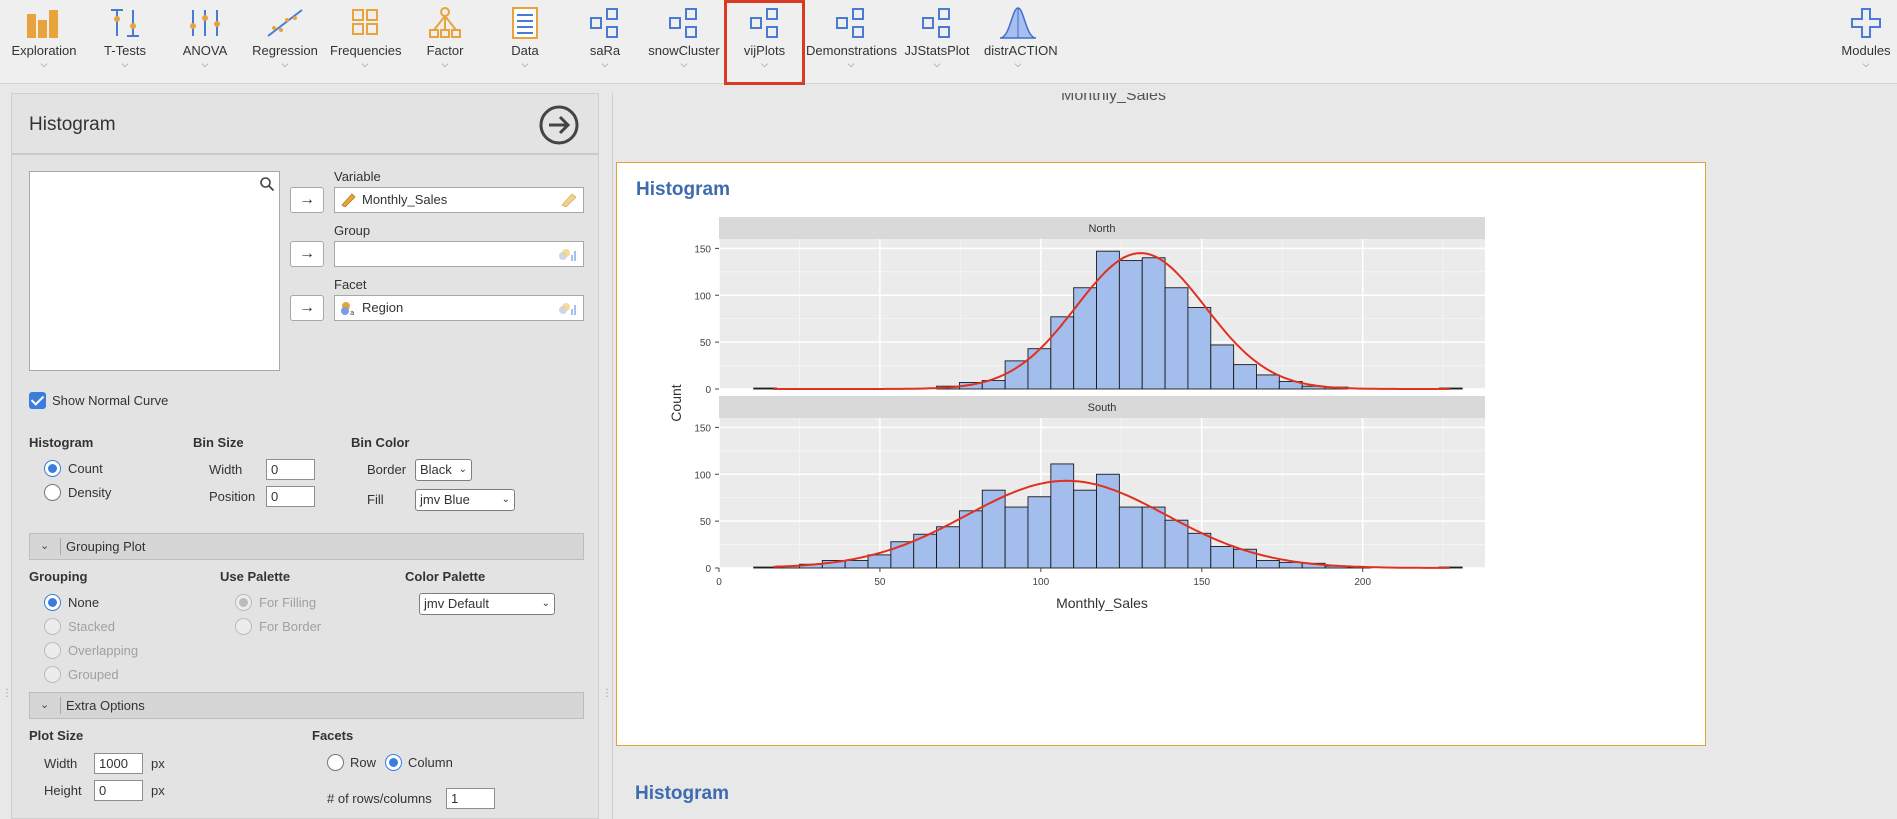 Image resolution: width=1897 pixels, height=819 pixels. What do you see at coordinates (290, 626) in the screenshot?
I see `for-border-label: For Border` at bounding box center [290, 626].